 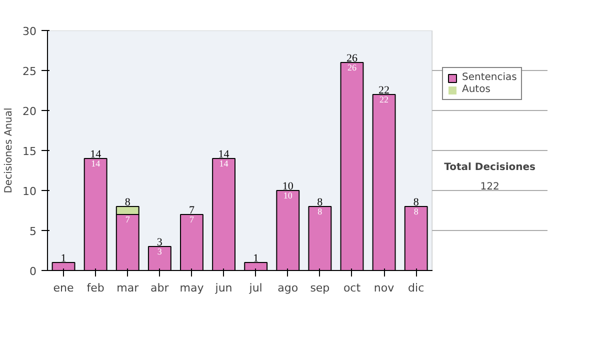 What do you see at coordinates (384, 288) in the screenshot?
I see `x-tick-label: nov` at bounding box center [384, 288].